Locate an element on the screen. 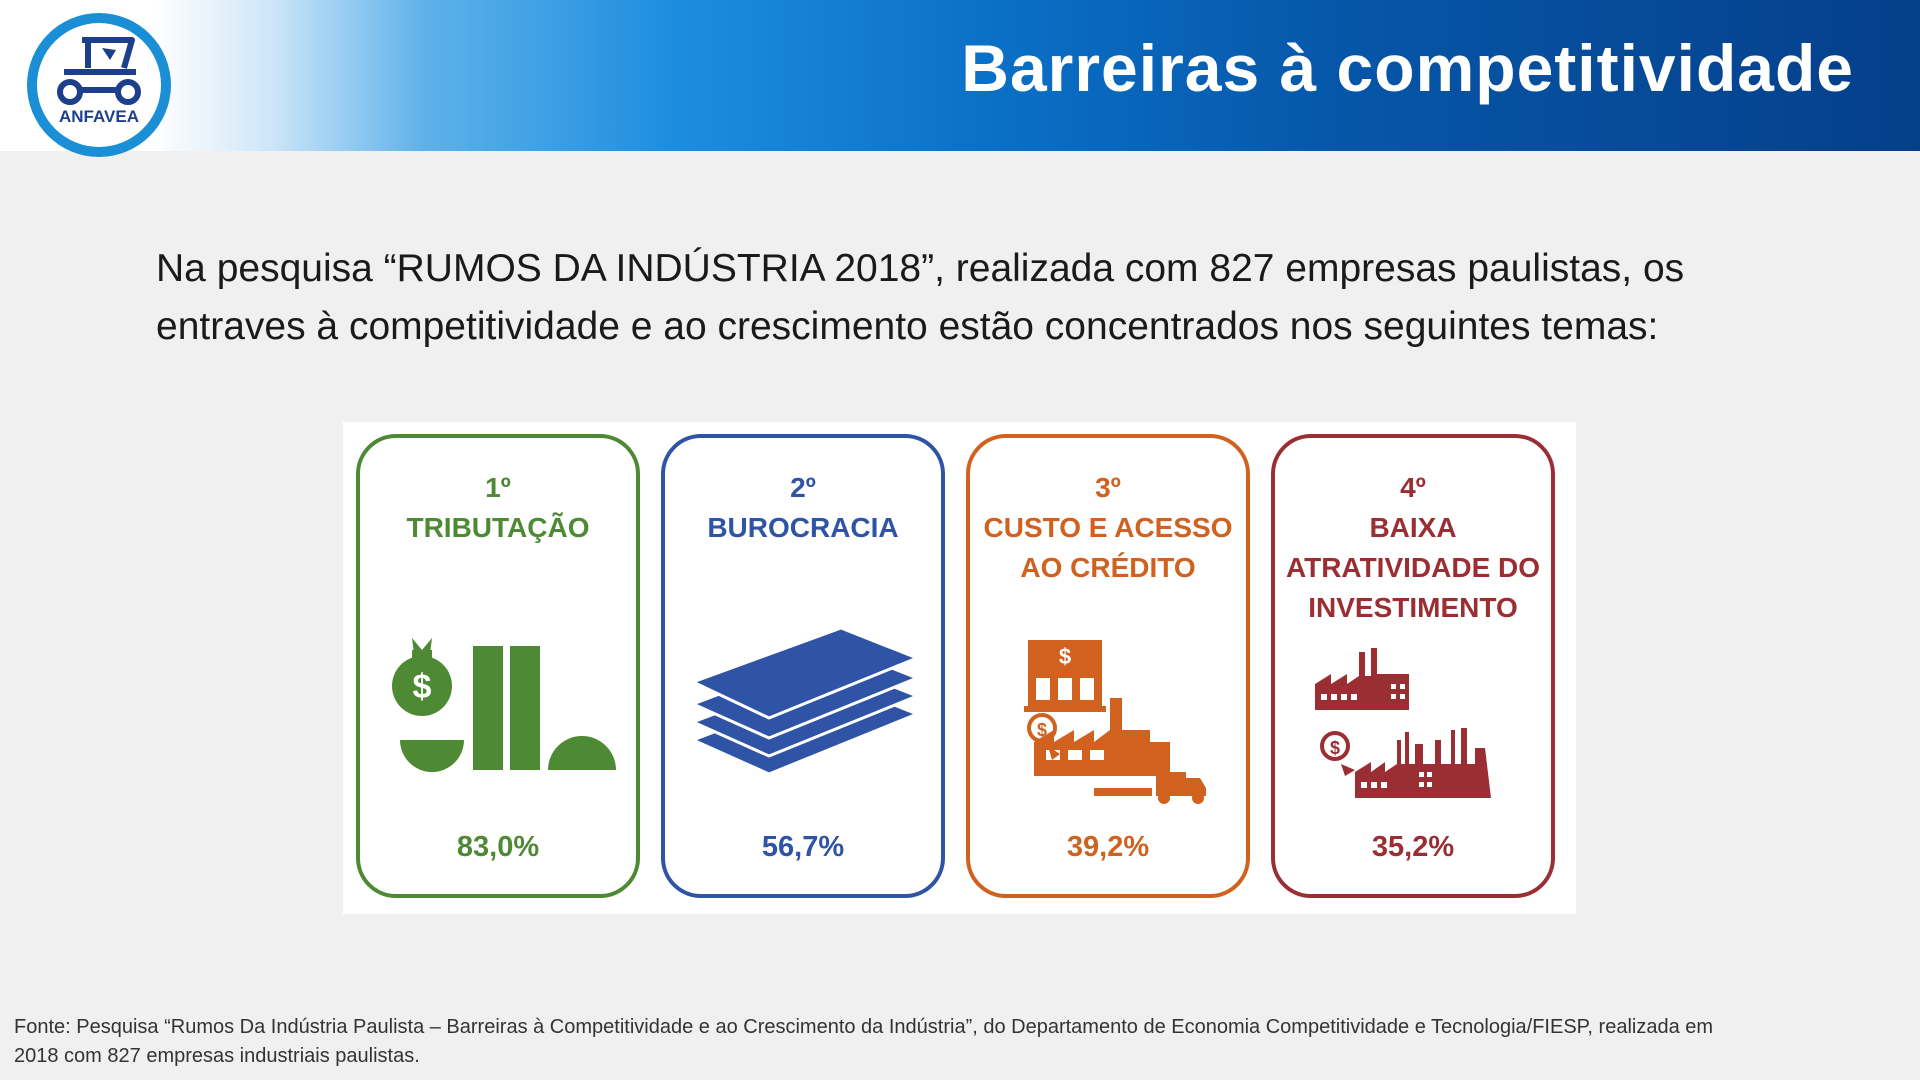 The width and height of the screenshot is (1920, 1080). card-label: TRIBUTAÇÃO is located at coordinates (498, 527).